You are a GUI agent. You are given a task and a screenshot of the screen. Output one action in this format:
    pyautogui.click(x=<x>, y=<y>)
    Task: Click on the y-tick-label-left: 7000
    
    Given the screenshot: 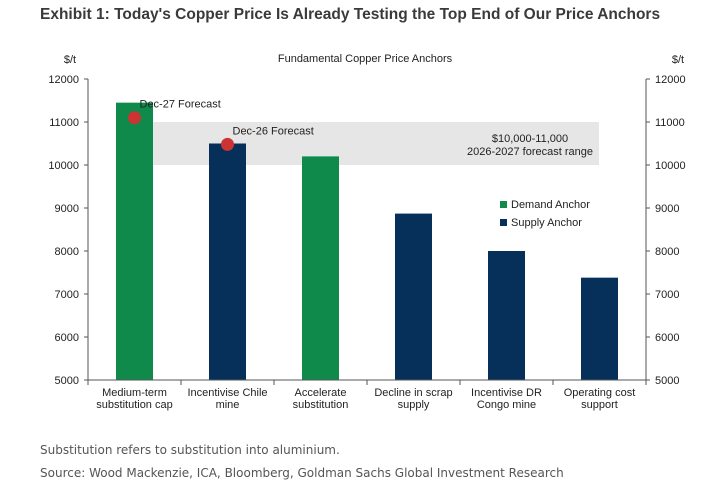 What is the action you would take?
    pyautogui.click(x=67, y=295)
    